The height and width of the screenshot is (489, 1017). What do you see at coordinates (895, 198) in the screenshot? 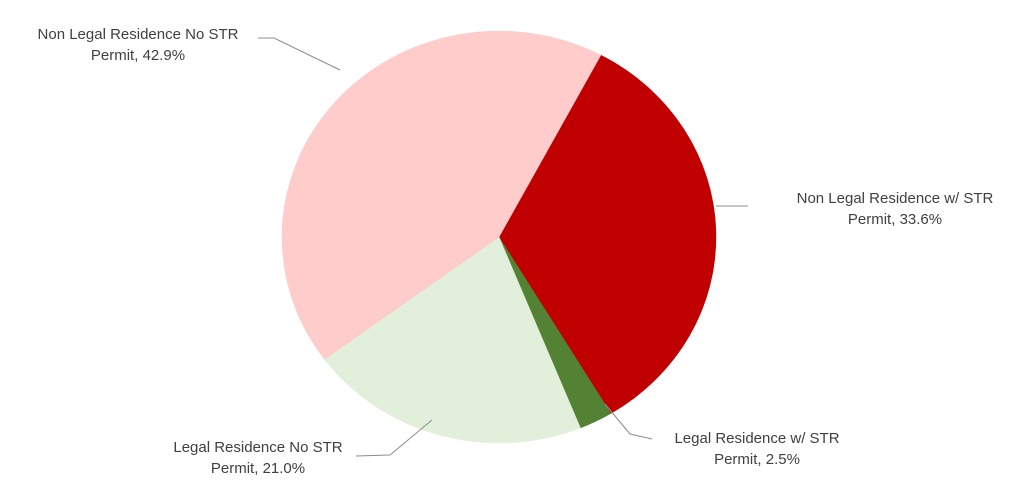
I see `slice-label-line1: Non Legal Residence w/ STR` at bounding box center [895, 198].